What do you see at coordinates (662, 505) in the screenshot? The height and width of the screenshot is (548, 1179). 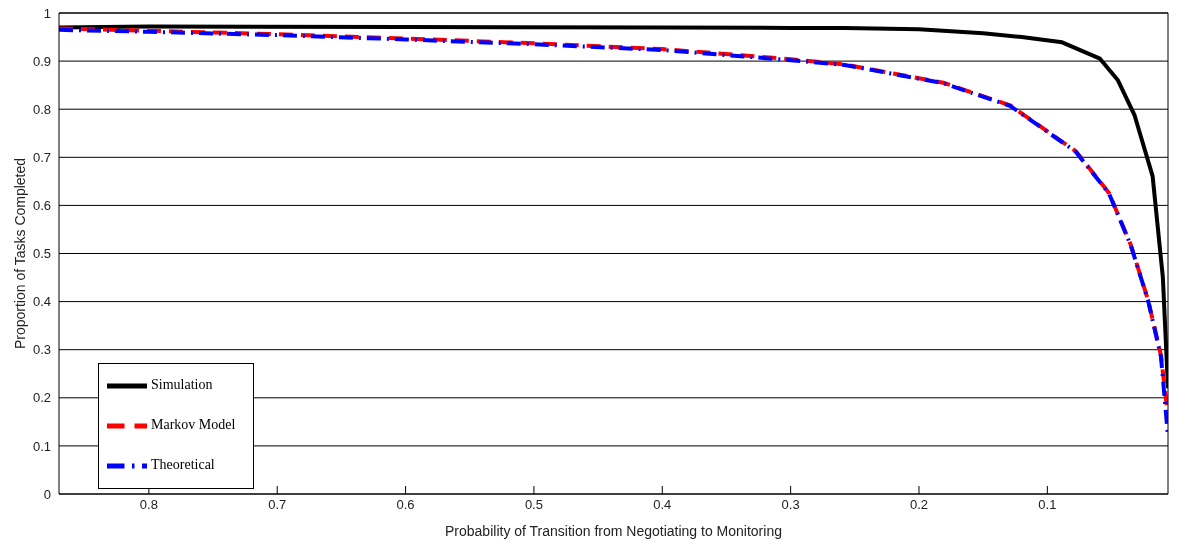 I see `x-tick-label: 0.4` at bounding box center [662, 505].